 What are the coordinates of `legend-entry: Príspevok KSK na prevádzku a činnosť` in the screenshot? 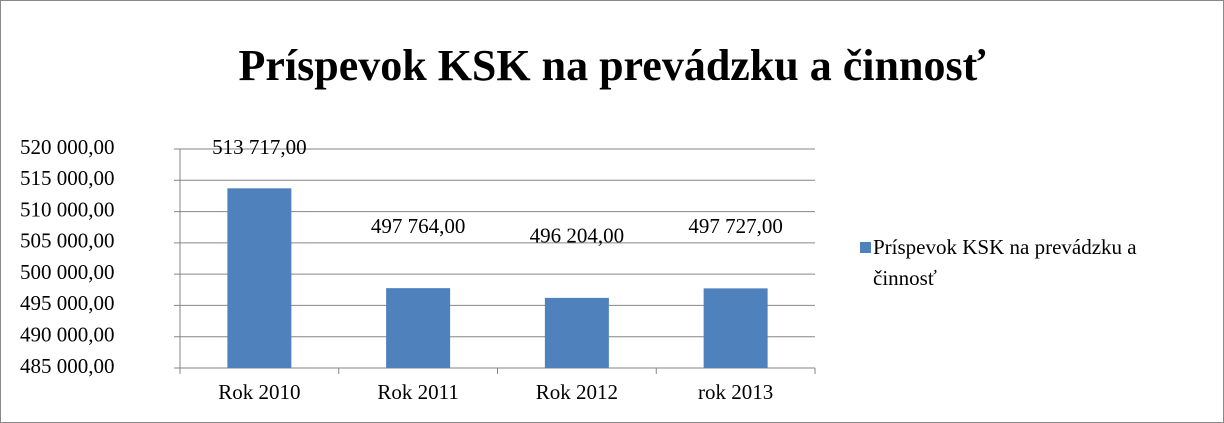 It's located at (1005, 262).